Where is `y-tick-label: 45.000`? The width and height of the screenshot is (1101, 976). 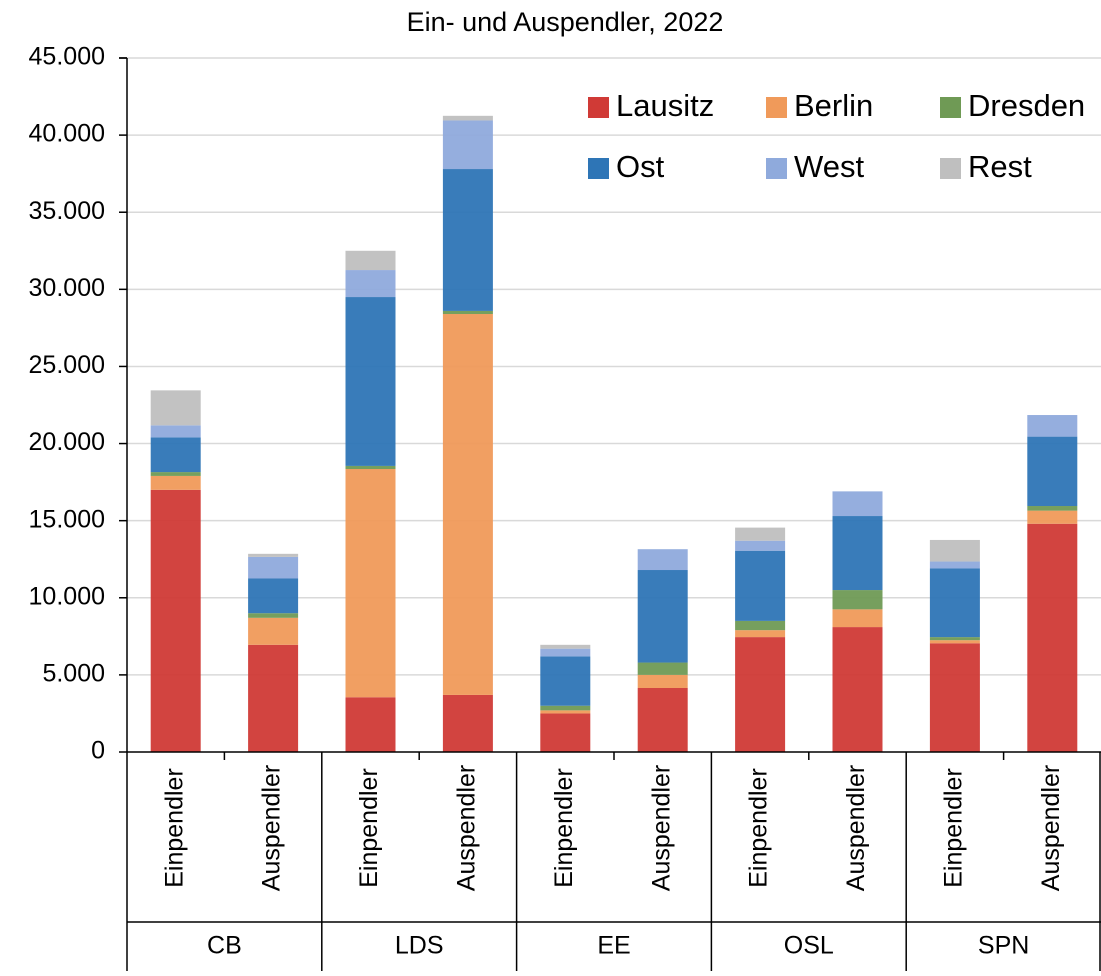 y-tick-label: 45.000 is located at coordinates (67, 57).